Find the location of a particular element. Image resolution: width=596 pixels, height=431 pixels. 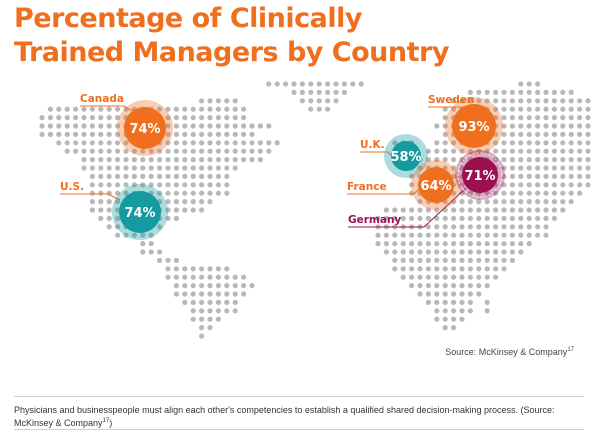

canada-bubble-core is located at coordinates (145, 128).